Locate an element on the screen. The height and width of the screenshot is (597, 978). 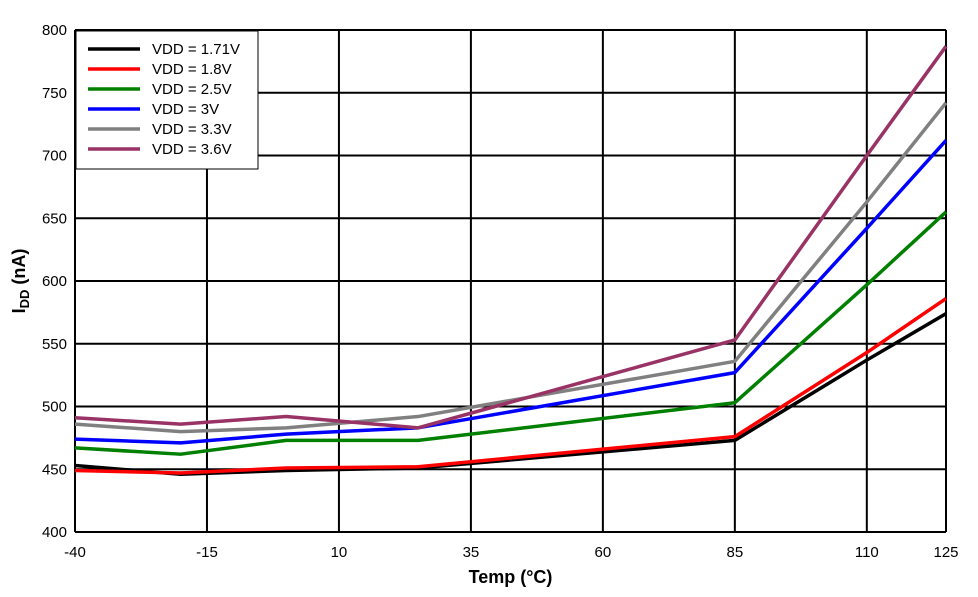
x-tick-label: -40 is located at coordinates (75, 552).